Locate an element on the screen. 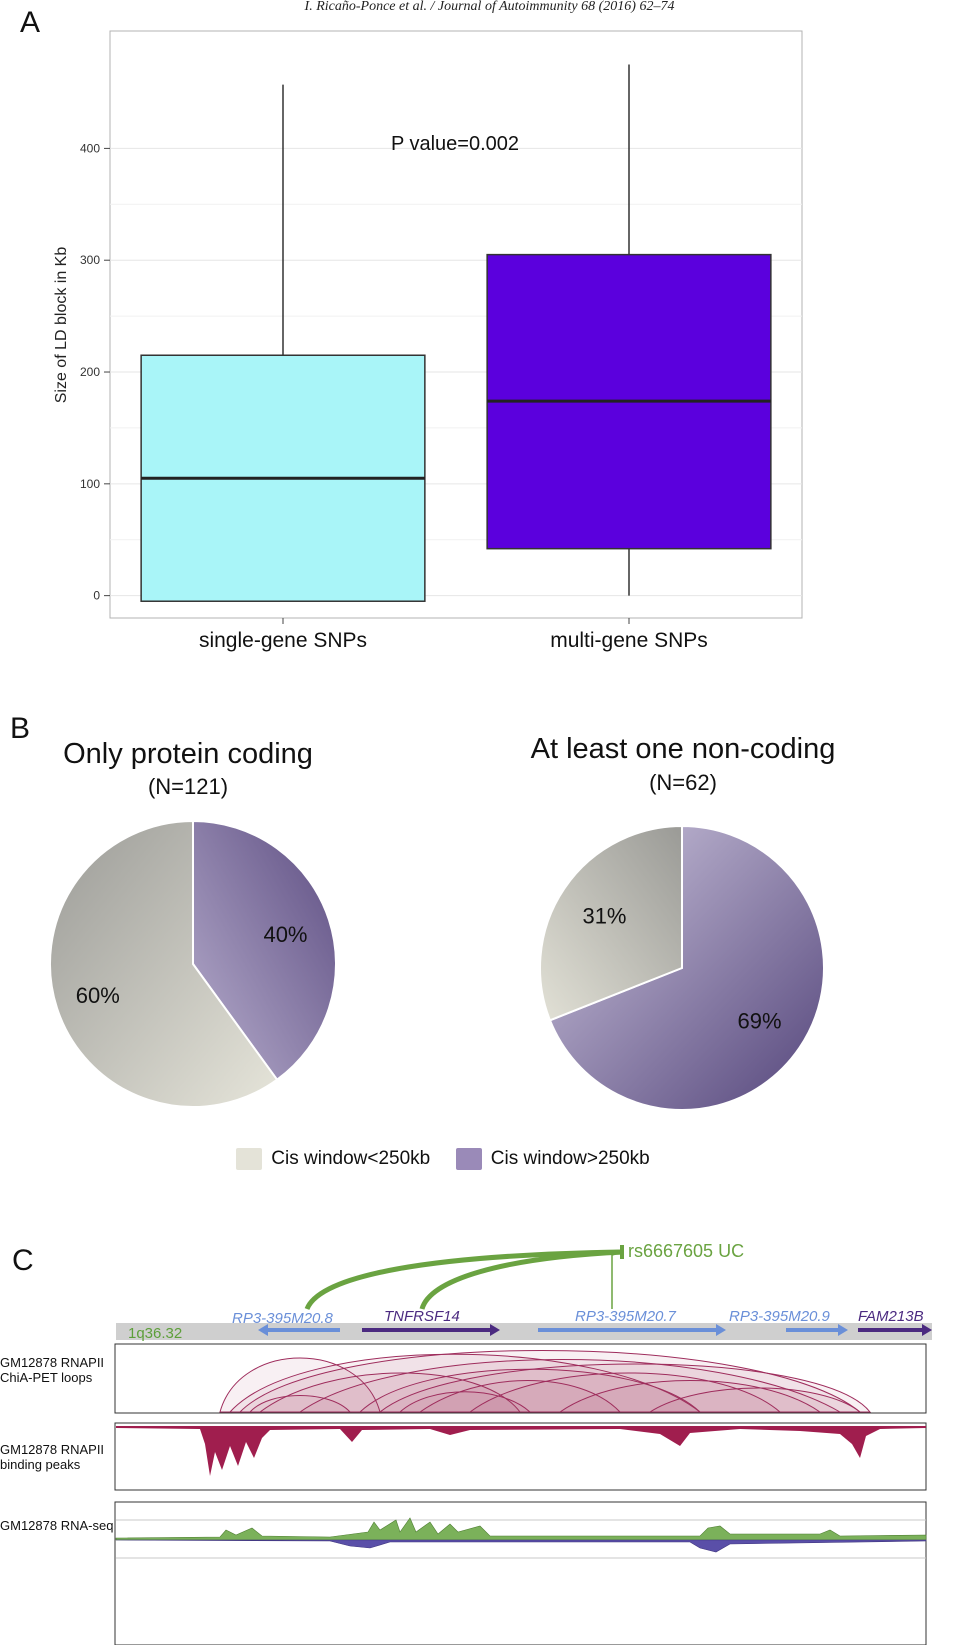 The width and height of the screenshot is (979, 1645). gene-label-rp3-395m20-9: RP3-395M20.9 is located at coordinates (780, 1316).